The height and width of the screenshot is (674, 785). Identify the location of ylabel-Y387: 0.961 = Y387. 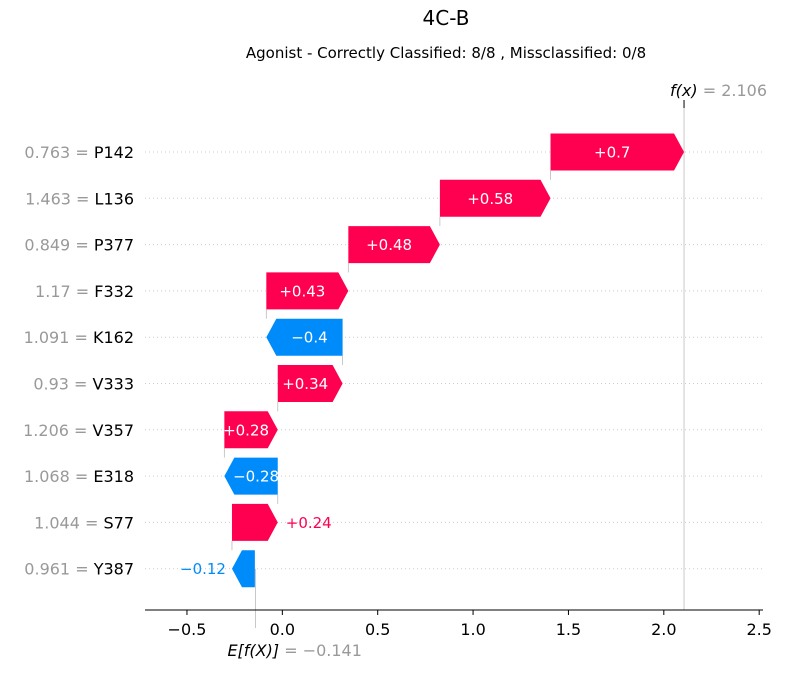
(79, 569).